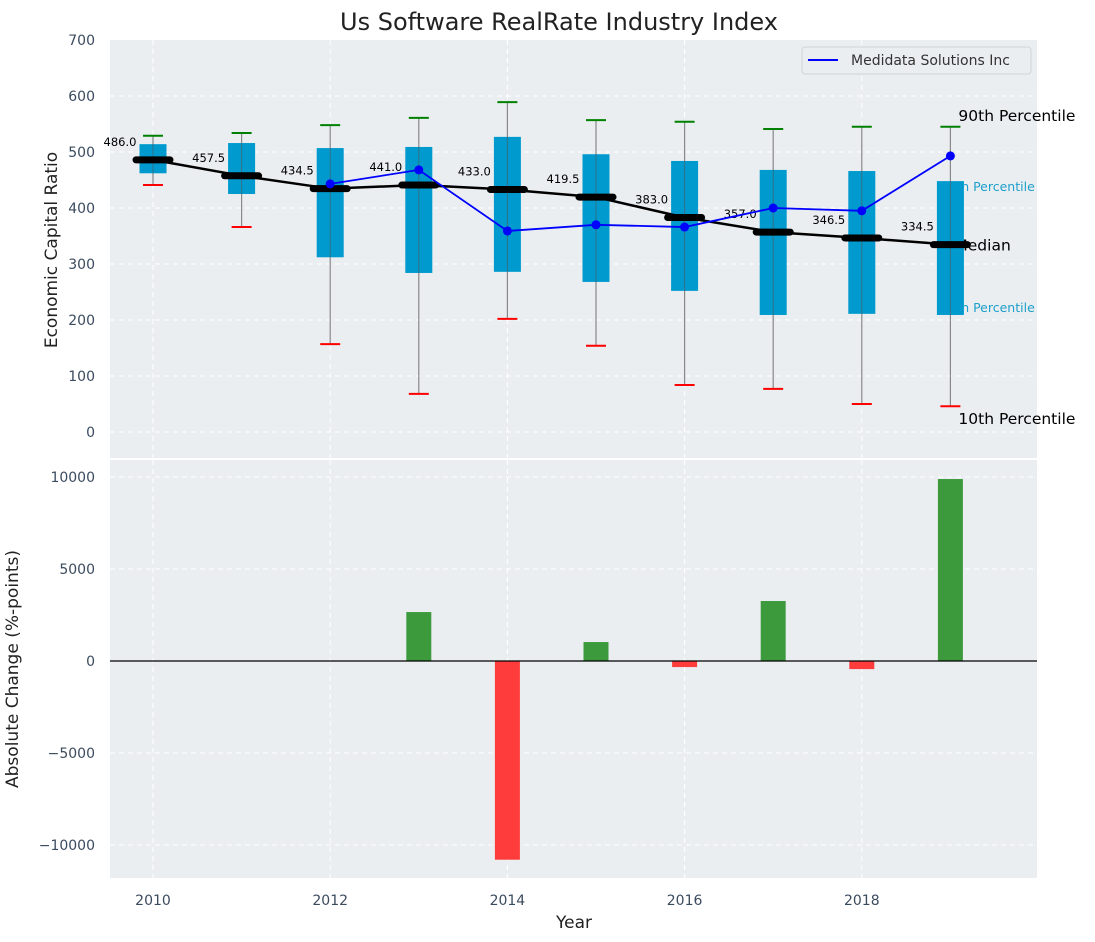 The image size is (1095, 942). Describe the element at coordinates (950, 570) in the screenshot. I see `bar-2019` at that location.